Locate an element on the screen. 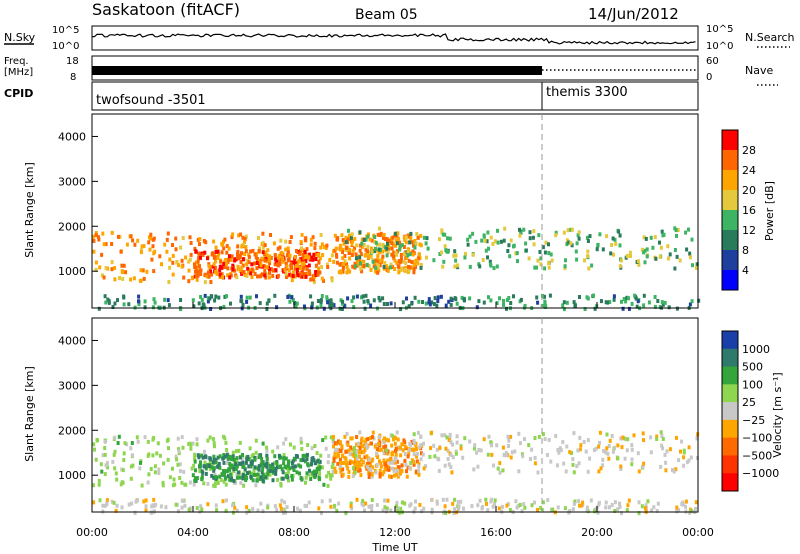 The width and height of the screenshot is (800, 554). nsky-right-bottom: 10^0 is located at coordinates (719, 46).